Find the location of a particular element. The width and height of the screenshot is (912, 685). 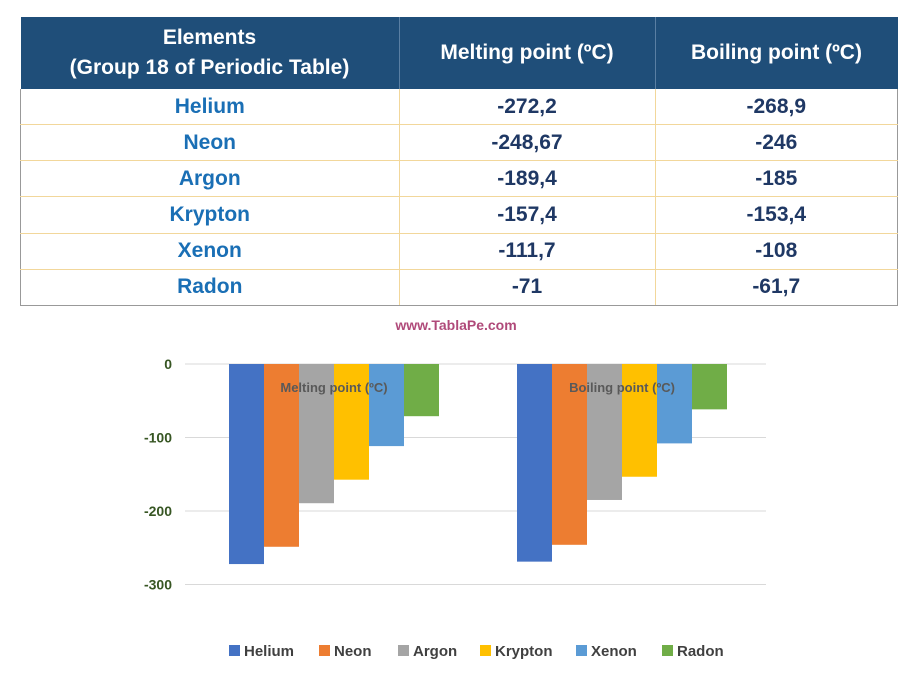

table-row: Radon -71 -61,7 is located at coordinates (459, 288).